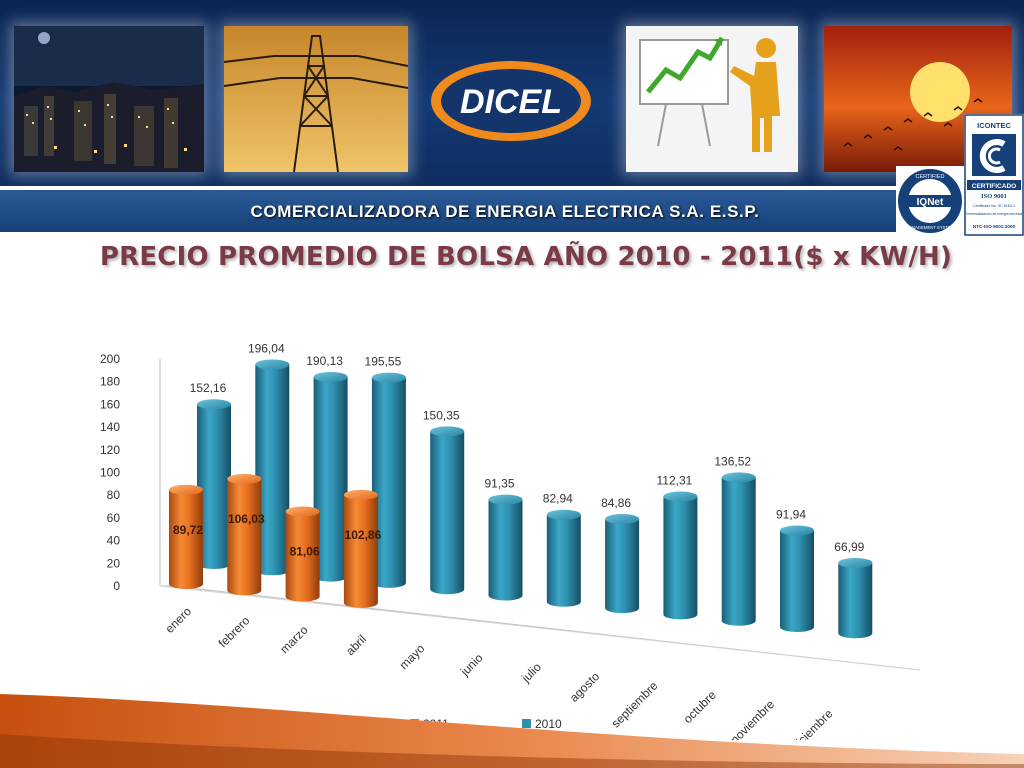 The height and width of the screenshot is (768, 1024). Describe the element at coordinates (930, 227) in the screenshot. I see `svg-text: MANAGEMENT SYSTEM` at that location.